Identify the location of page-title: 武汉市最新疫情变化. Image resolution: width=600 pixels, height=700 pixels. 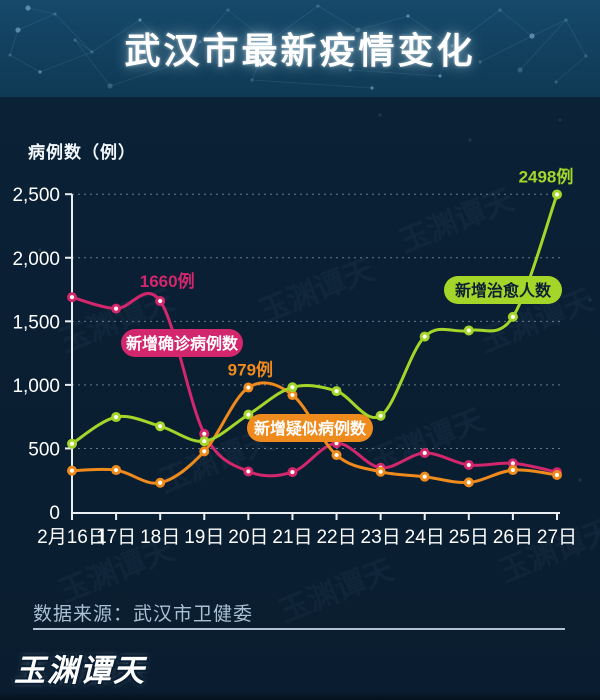
(300, 50).